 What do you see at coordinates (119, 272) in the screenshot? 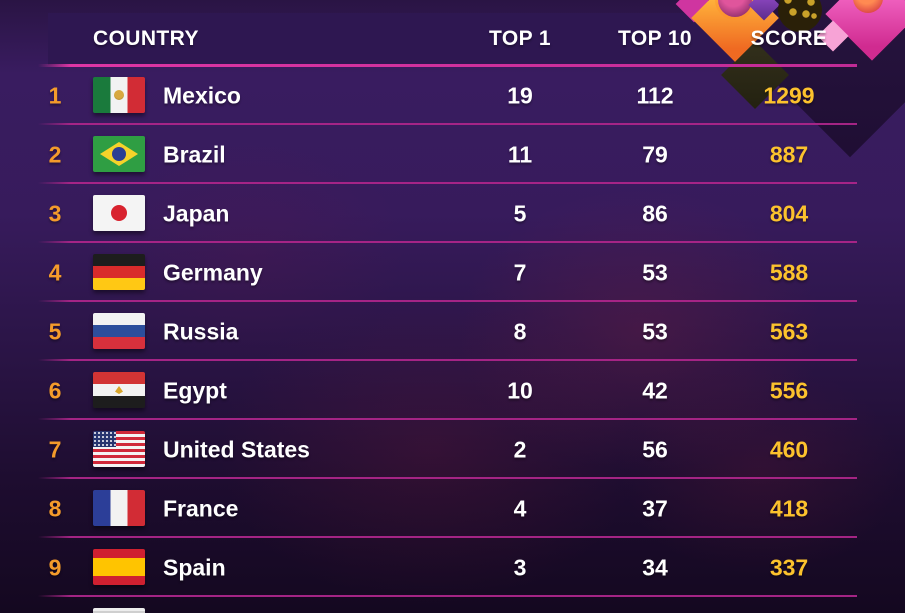
I see `flag-germany` at bounding box center [119, 272].